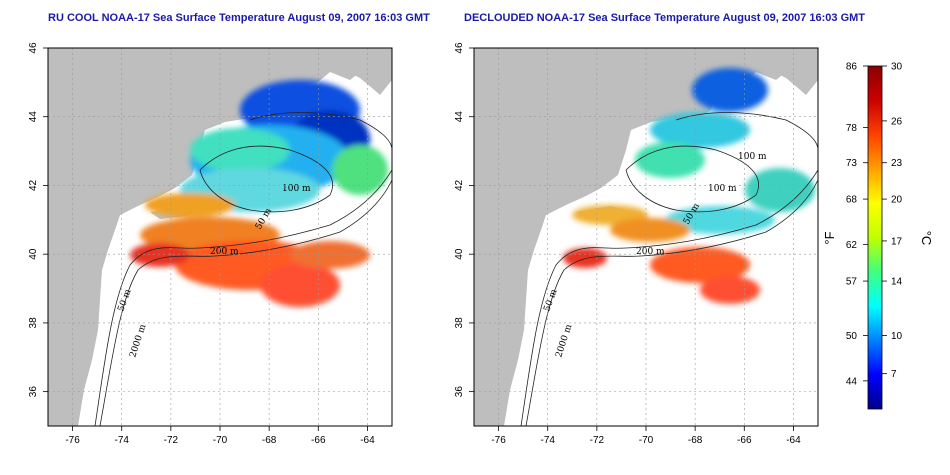 The height and width of the screenshot is (475, 950). Describe the element at coordinates (852, 381) in the screenshot. I see `colorbar-label-f: 44` at that location.